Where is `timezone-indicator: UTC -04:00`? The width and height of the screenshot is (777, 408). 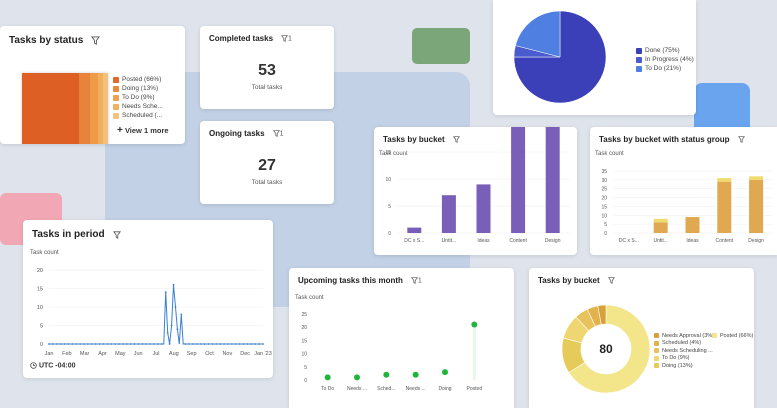
timezone-indicator: UTC -04:00 is located at coordinates (53, 365).